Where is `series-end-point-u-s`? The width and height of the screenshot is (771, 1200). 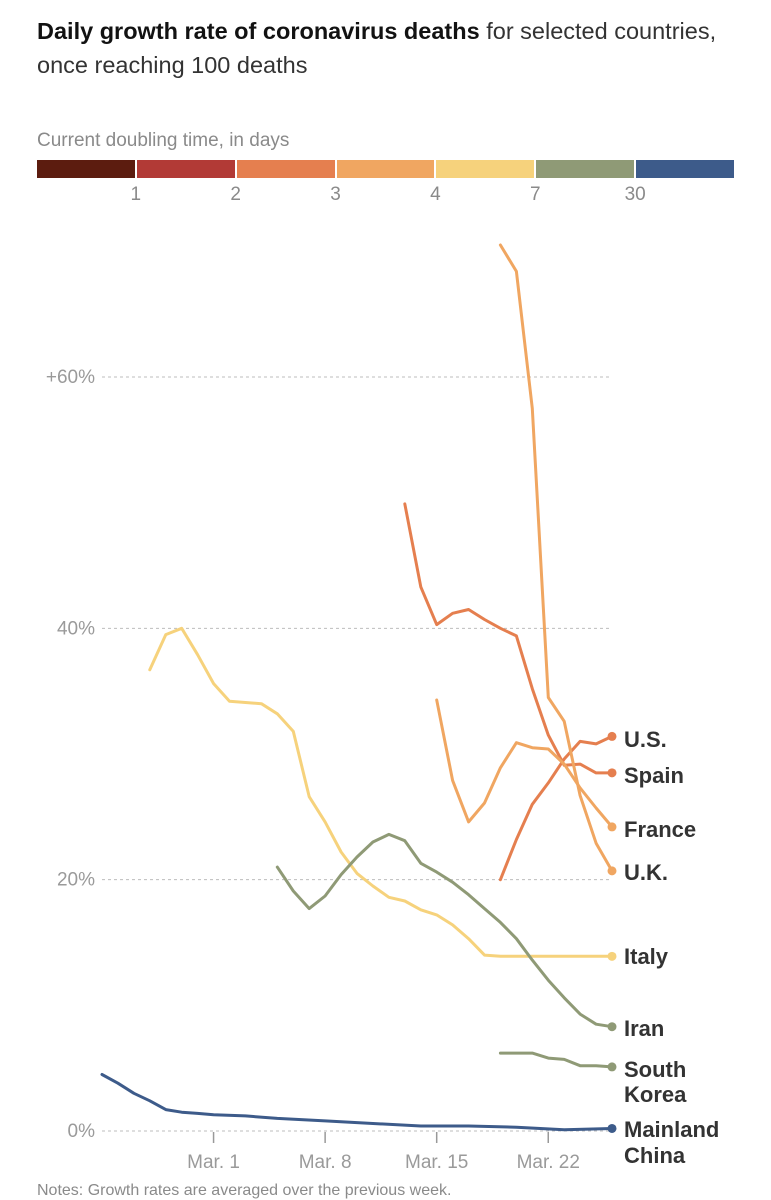
series-end-point-u-s is located at coordinates (612, 736).